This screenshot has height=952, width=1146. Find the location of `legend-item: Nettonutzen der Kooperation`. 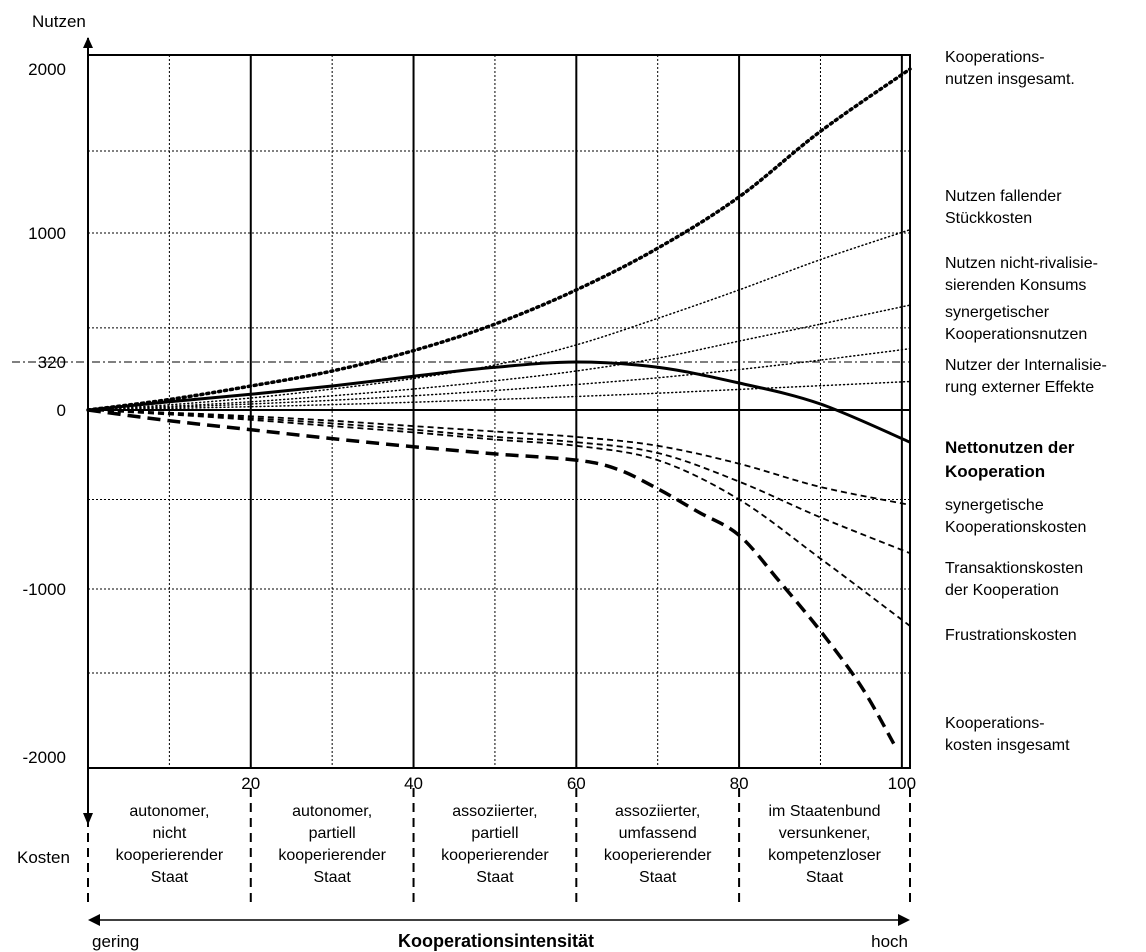

legend-item: Nettonutzen der Kooperation is located at coordinates (1010, 460).